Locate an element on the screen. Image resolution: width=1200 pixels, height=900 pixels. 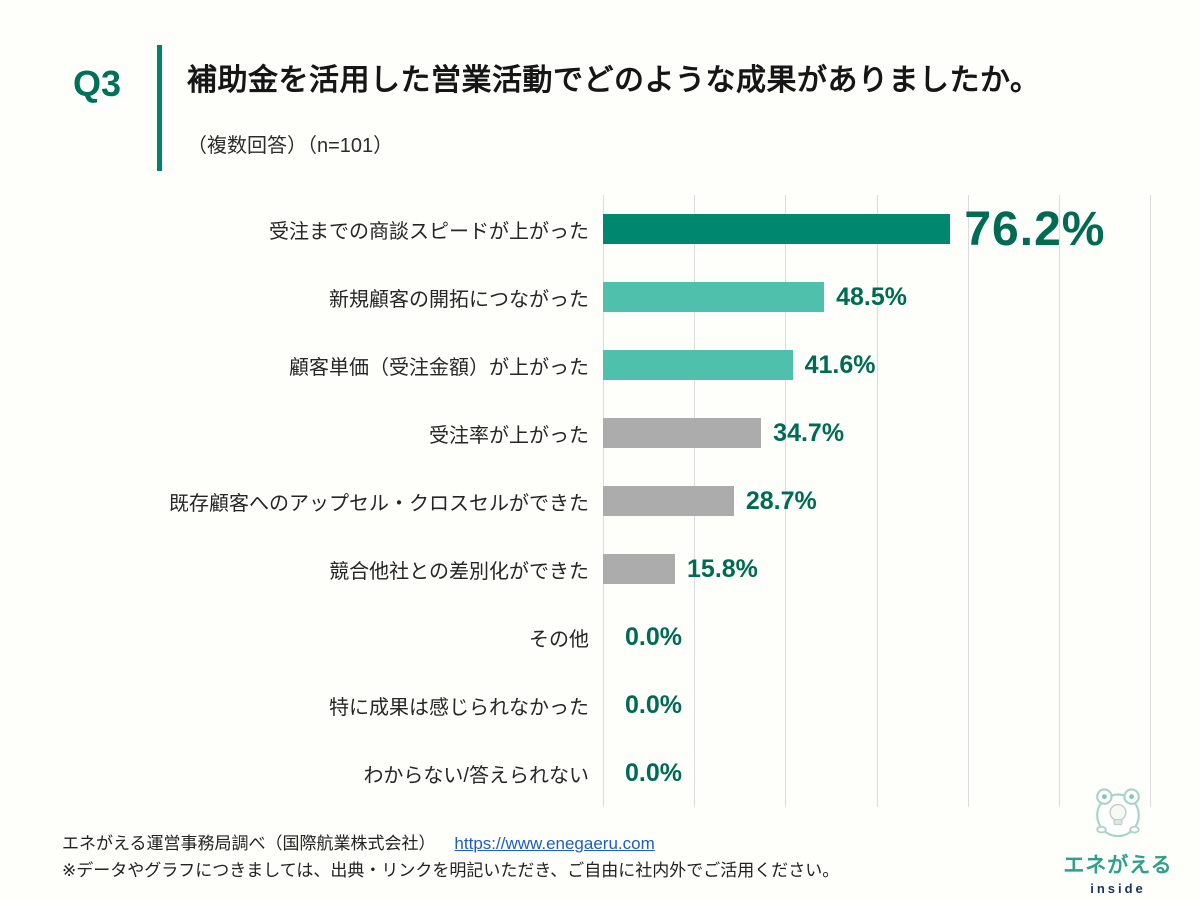
chart-row: 新規顧客の開拓につながった 48.5% is located at coordinates (600, 297).